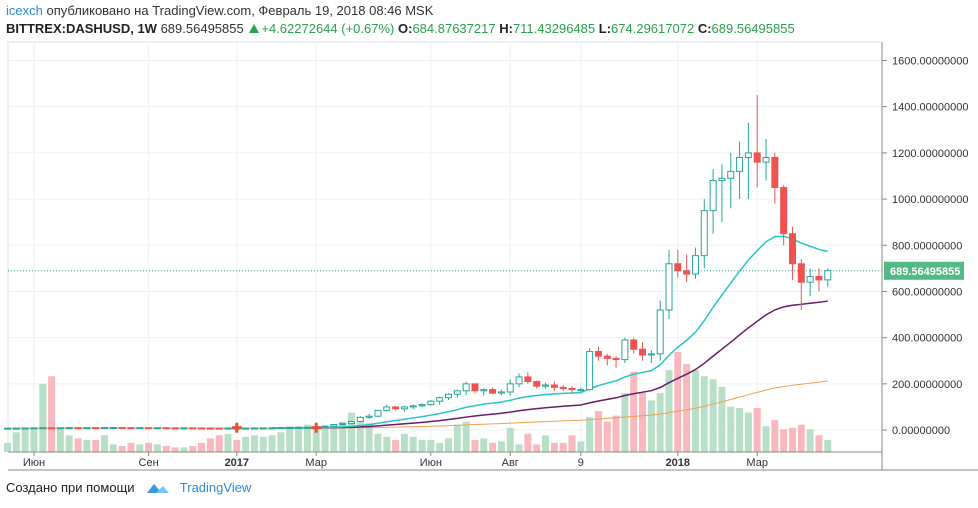  I want to click on symbol-label: BITTREX:DASHUSD, 1W, so click(81, 28).